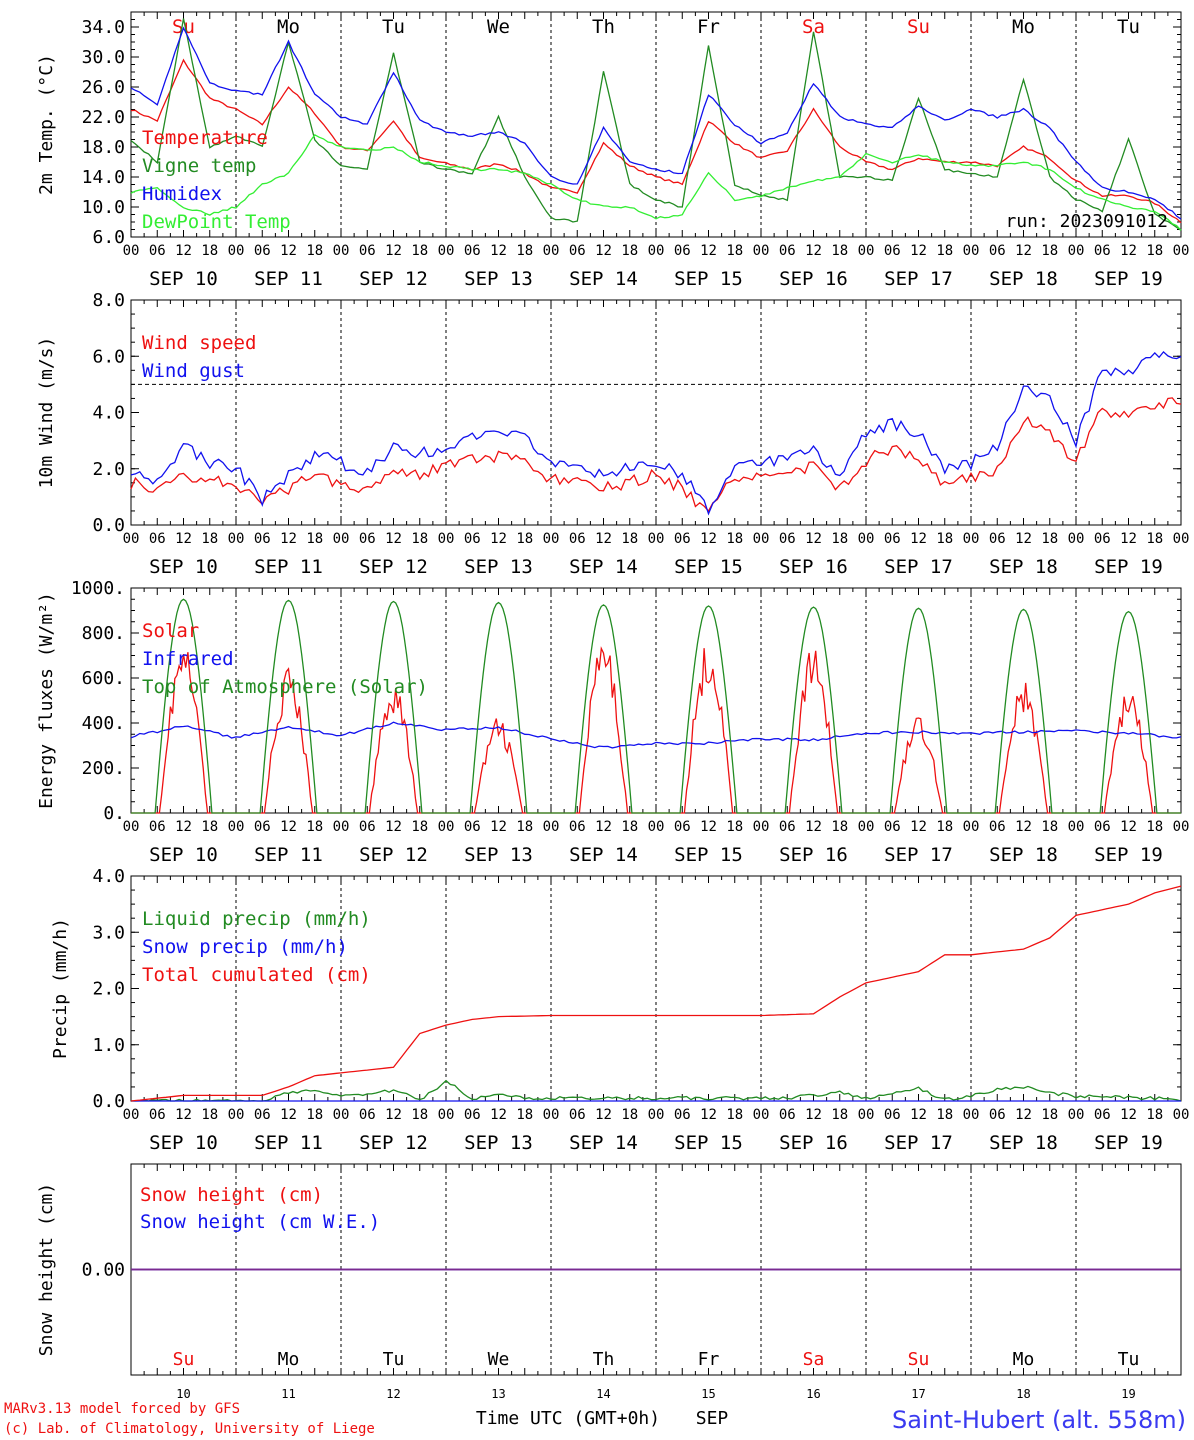 The width and height of the screenshot is (1194, 1440). I want to click on day-label: SEP 17, so click(918, 1143).